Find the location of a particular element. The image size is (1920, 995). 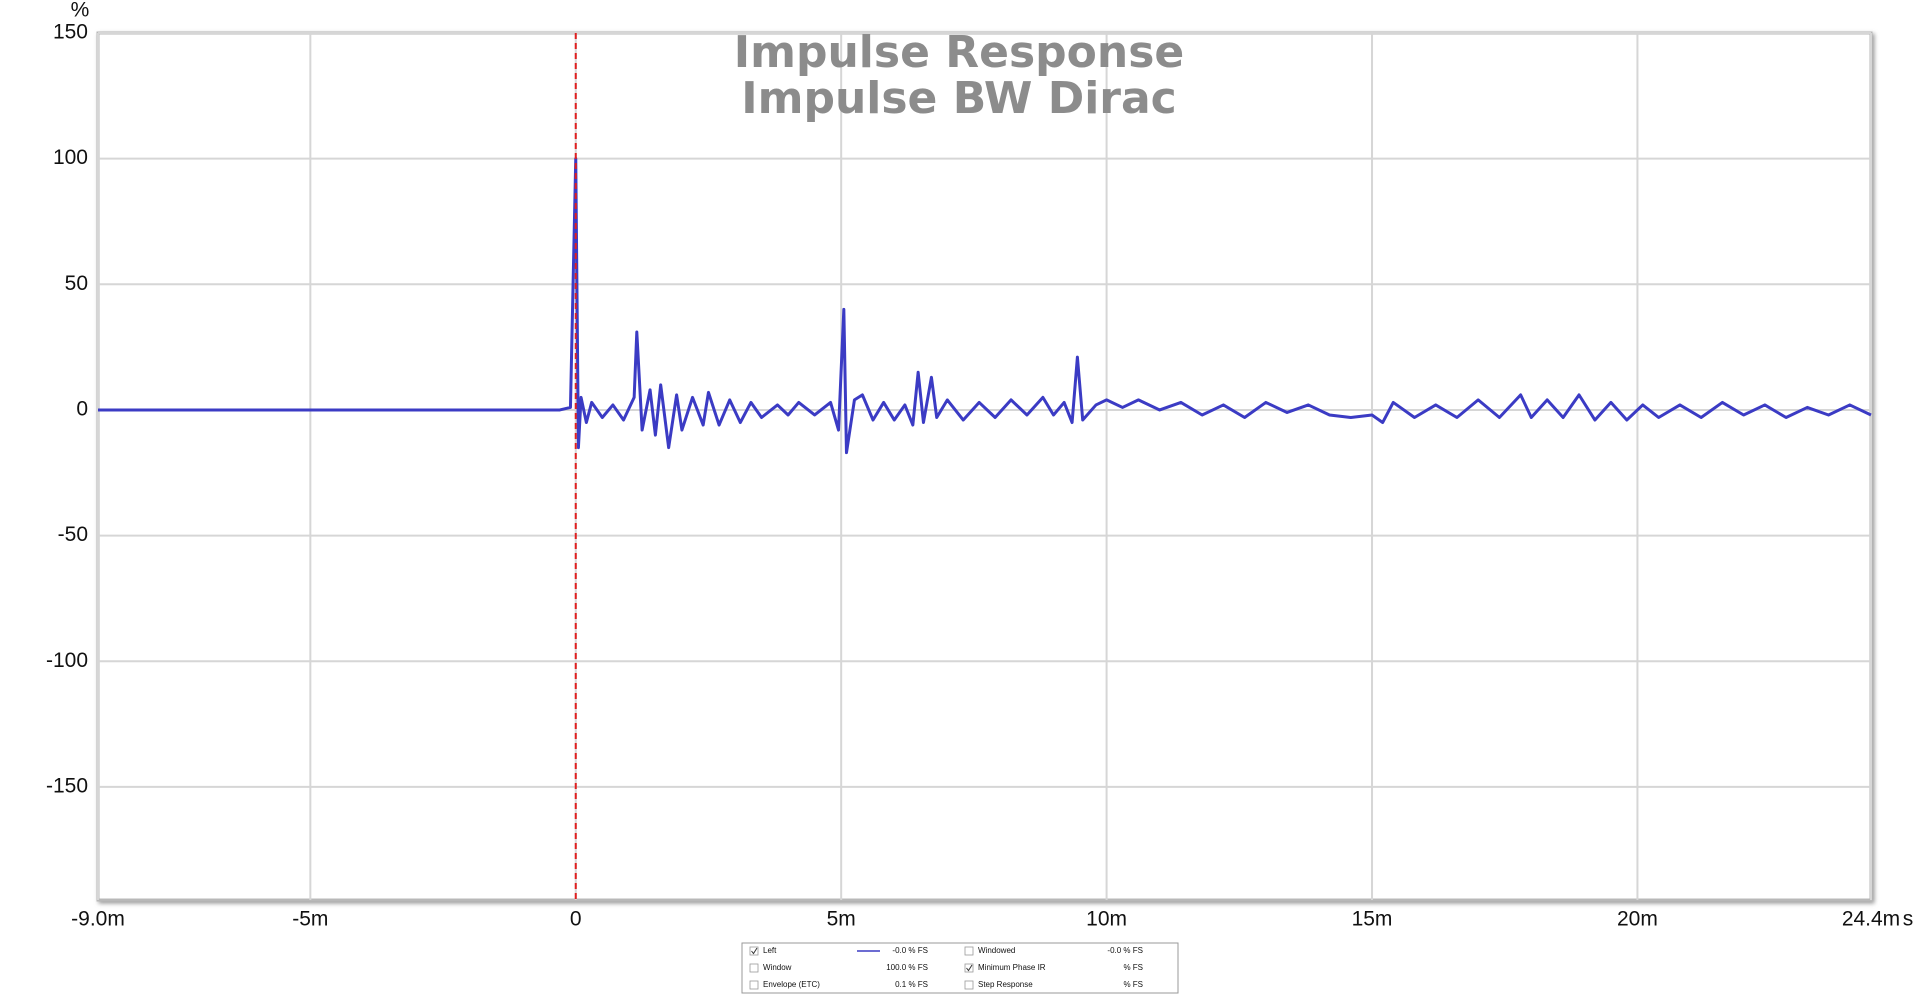

y-unit: % is located at coordinates (80, 11).